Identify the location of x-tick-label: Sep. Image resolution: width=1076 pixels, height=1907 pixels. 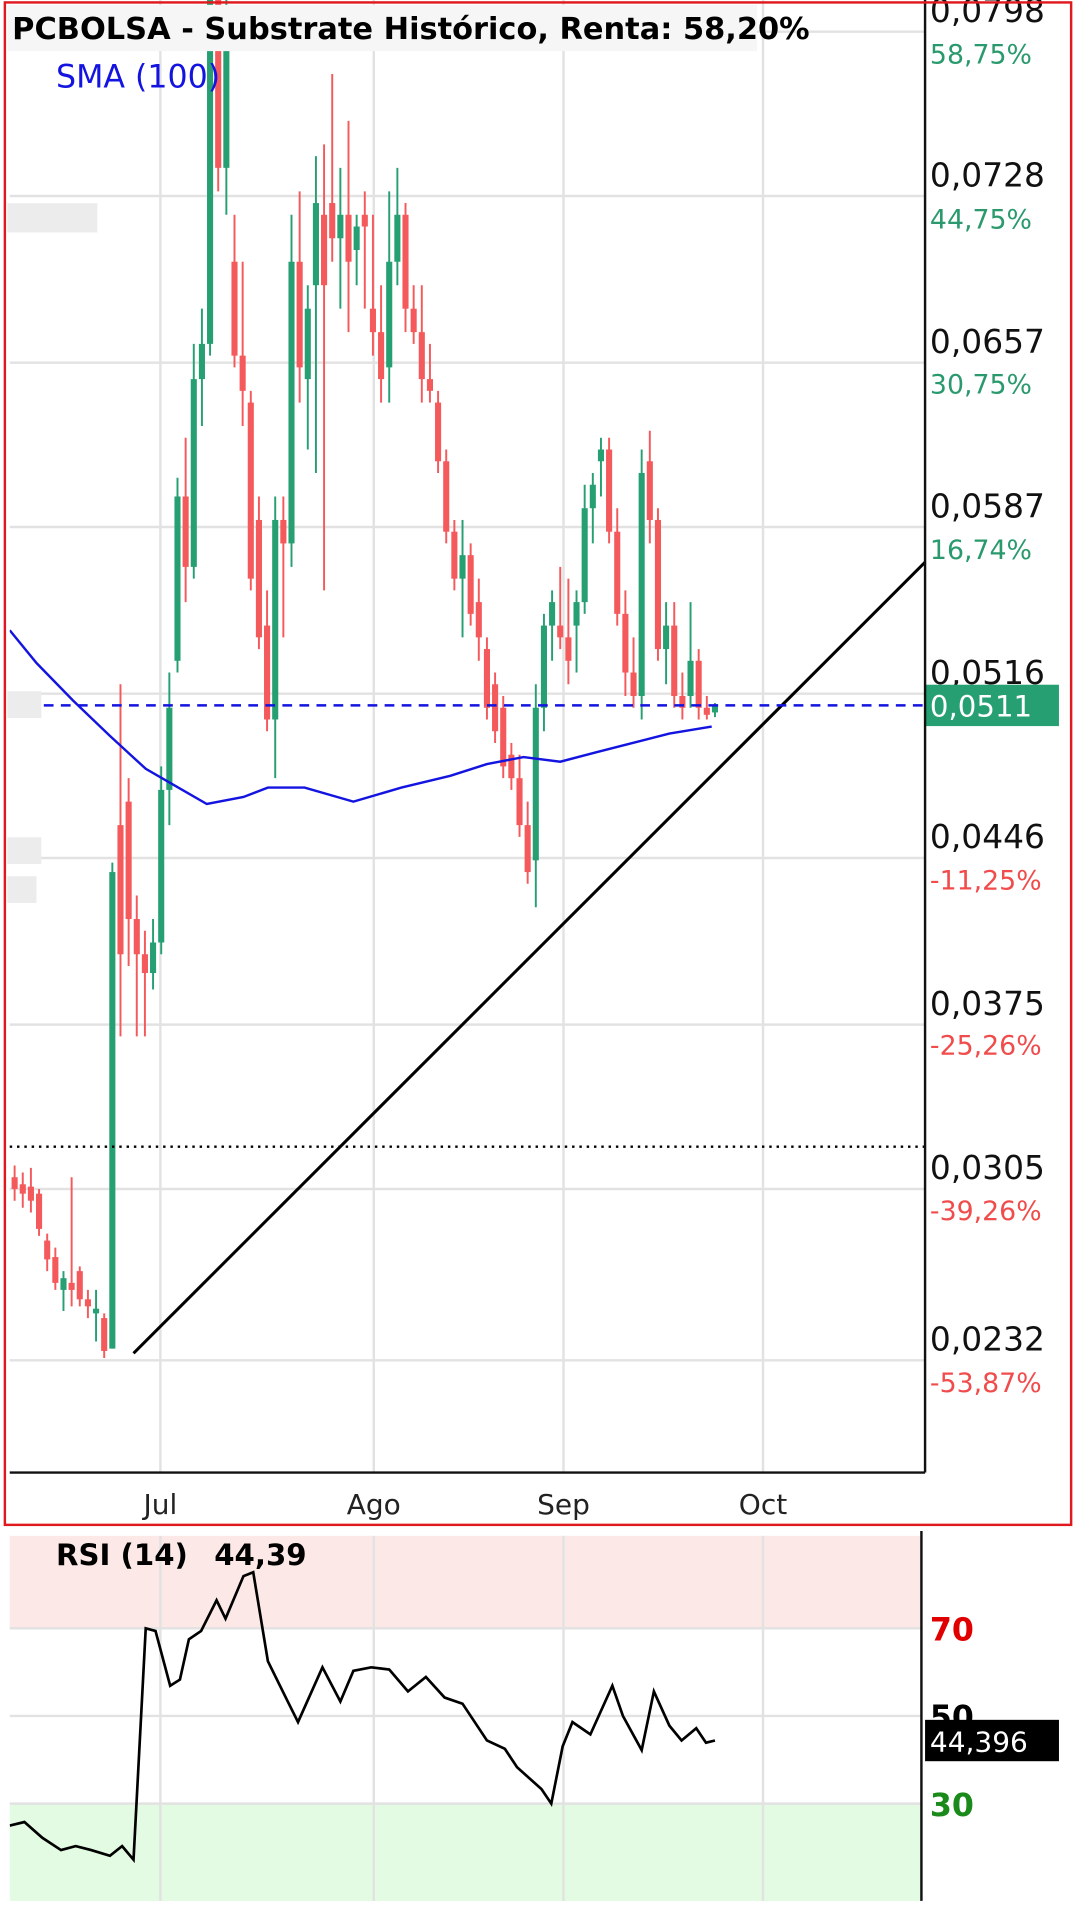
(563, 1504).